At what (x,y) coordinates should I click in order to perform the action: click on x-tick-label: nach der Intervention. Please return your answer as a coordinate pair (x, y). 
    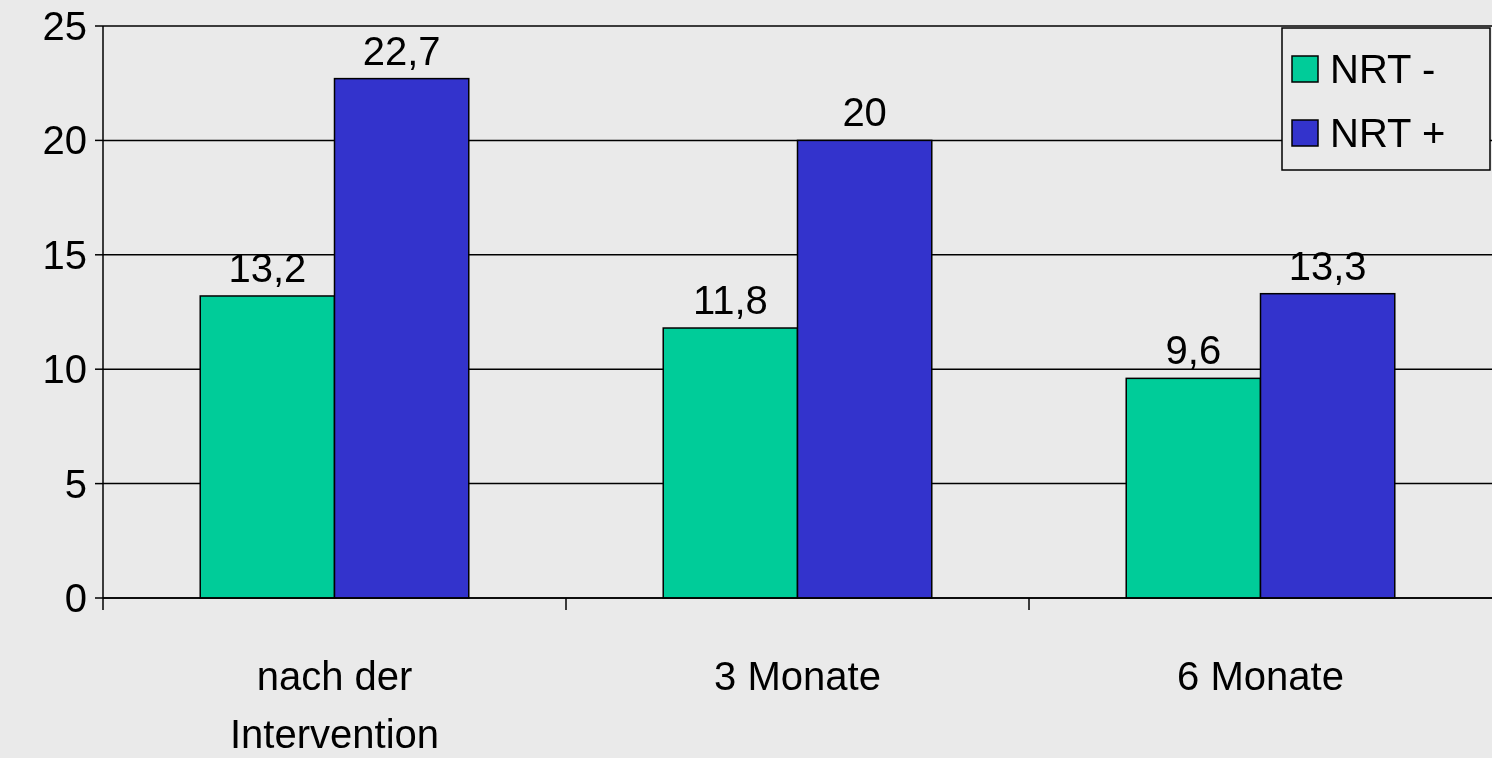
    Looking at the image, I should click on (334, 705).